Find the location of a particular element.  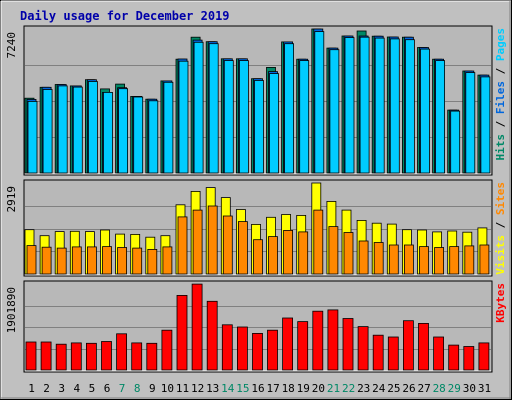

x-tick-label-day-27: 27 is located at coordinates (423, 388).